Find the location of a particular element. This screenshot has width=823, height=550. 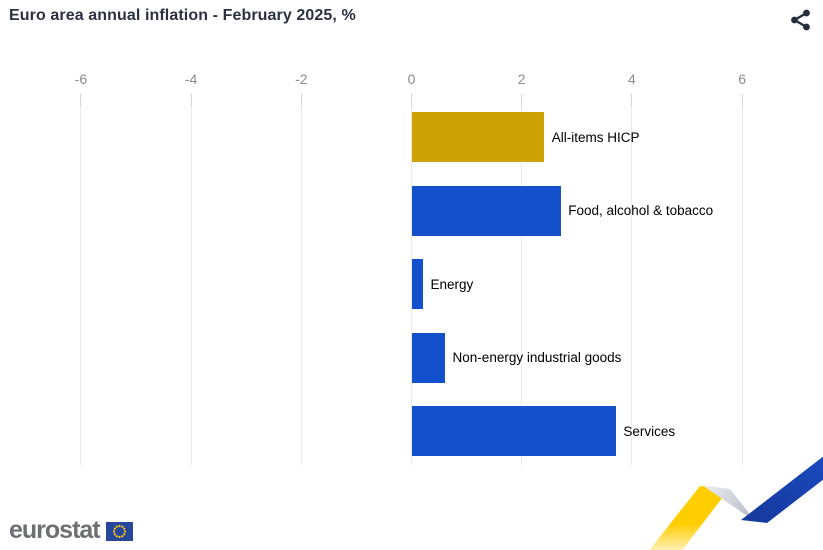

axis-tick-label-2: 2 is located at coordinates (521, 79).